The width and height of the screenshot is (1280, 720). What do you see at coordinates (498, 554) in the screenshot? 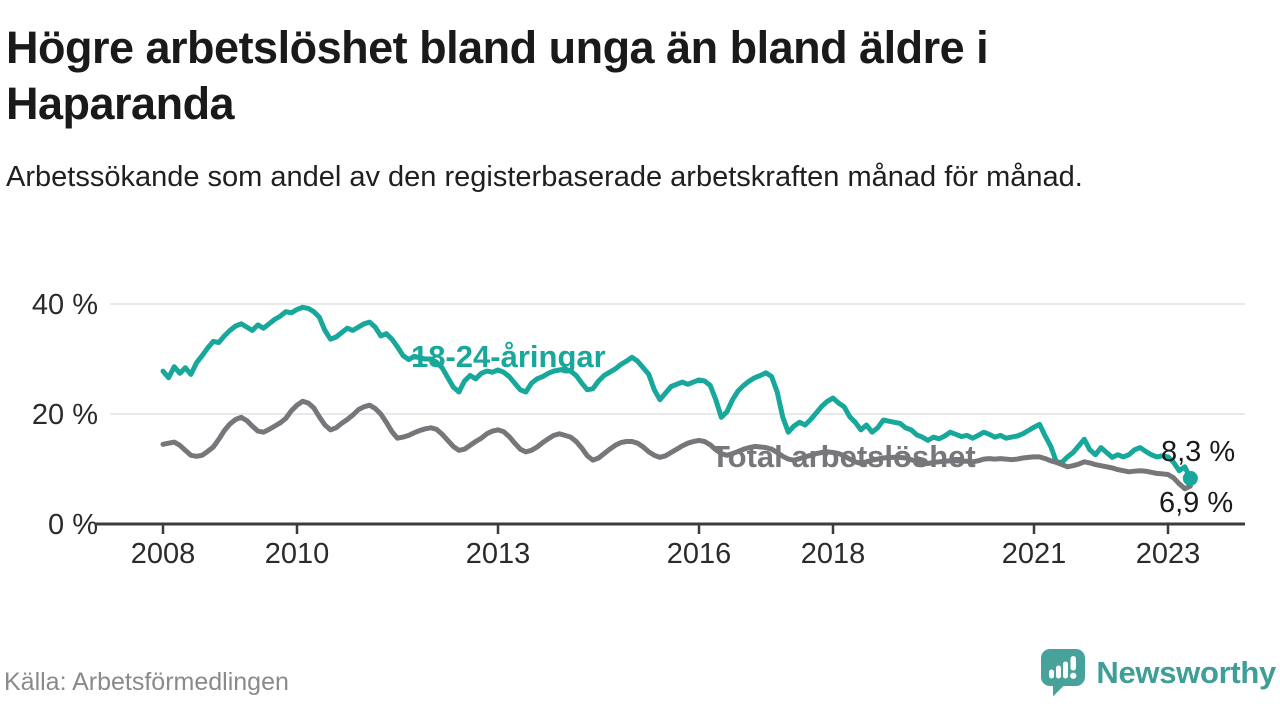
I see `x-tick-label-2013: 2013` at bounding box center [498, 554].